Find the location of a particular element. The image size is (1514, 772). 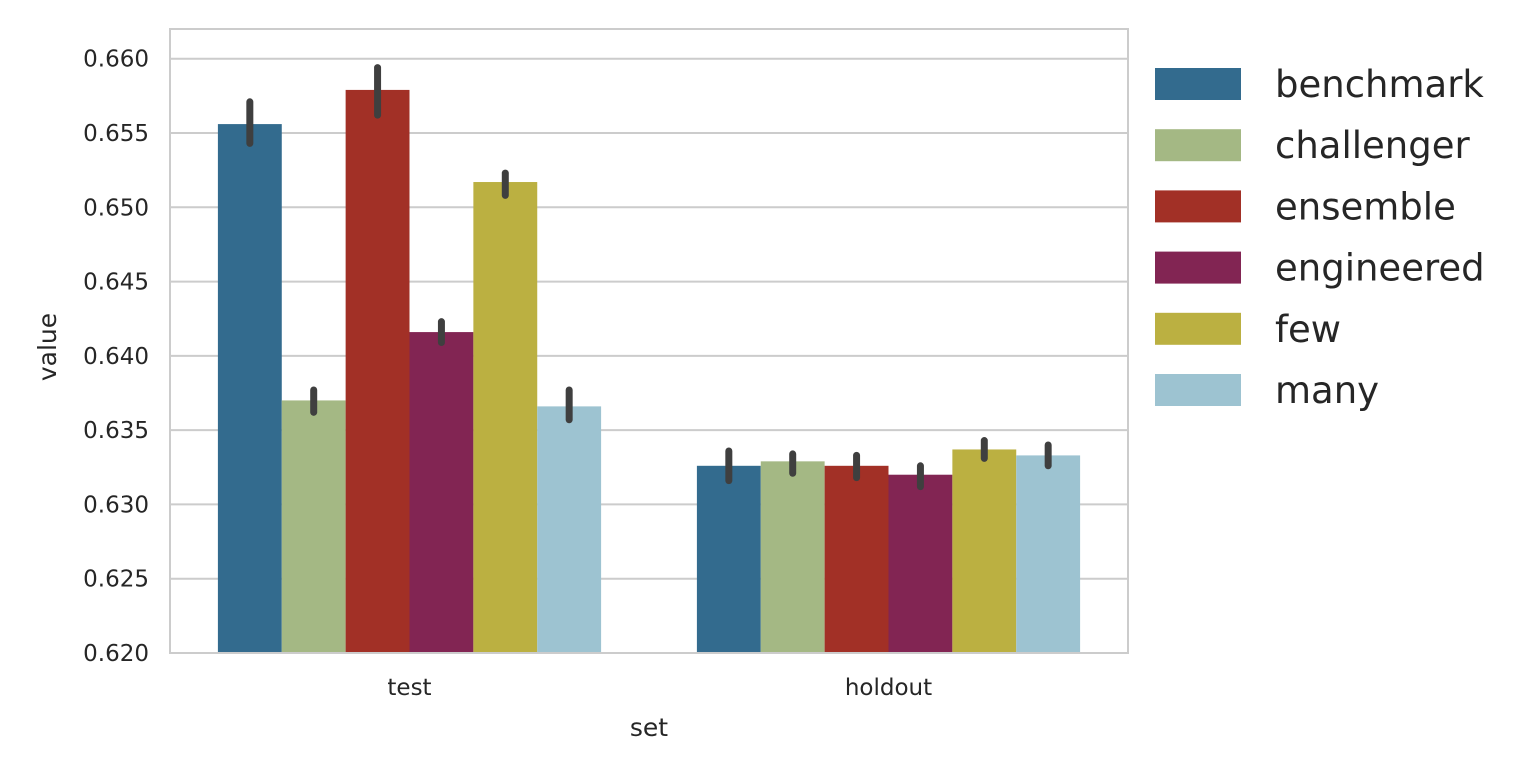

y-tick-label: 0.645 is located at coordinates (116, 283).